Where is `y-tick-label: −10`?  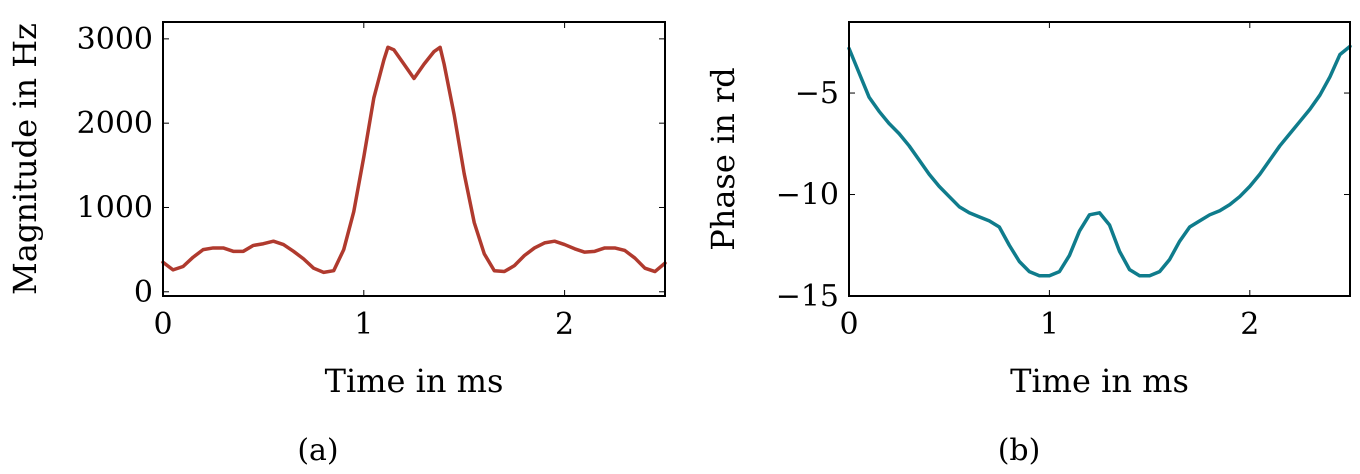
y-tick-label: −10 is located at coordinates (807, 195).